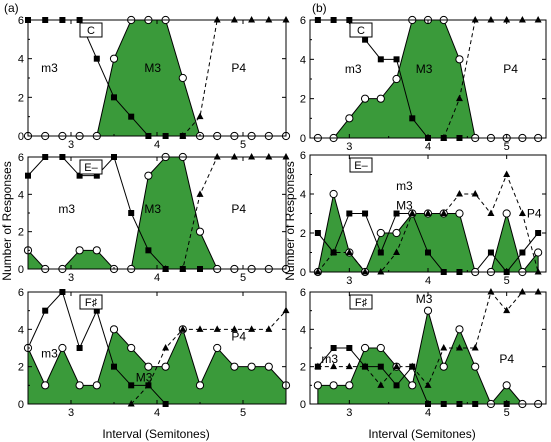 This screenshot has width=551, height=442. Describe the element at coordinates (154, 218) in the screenshot. I see `chart-panel: 0 2 4 6 3 4 5 E– m3 M3 P4` at that location.